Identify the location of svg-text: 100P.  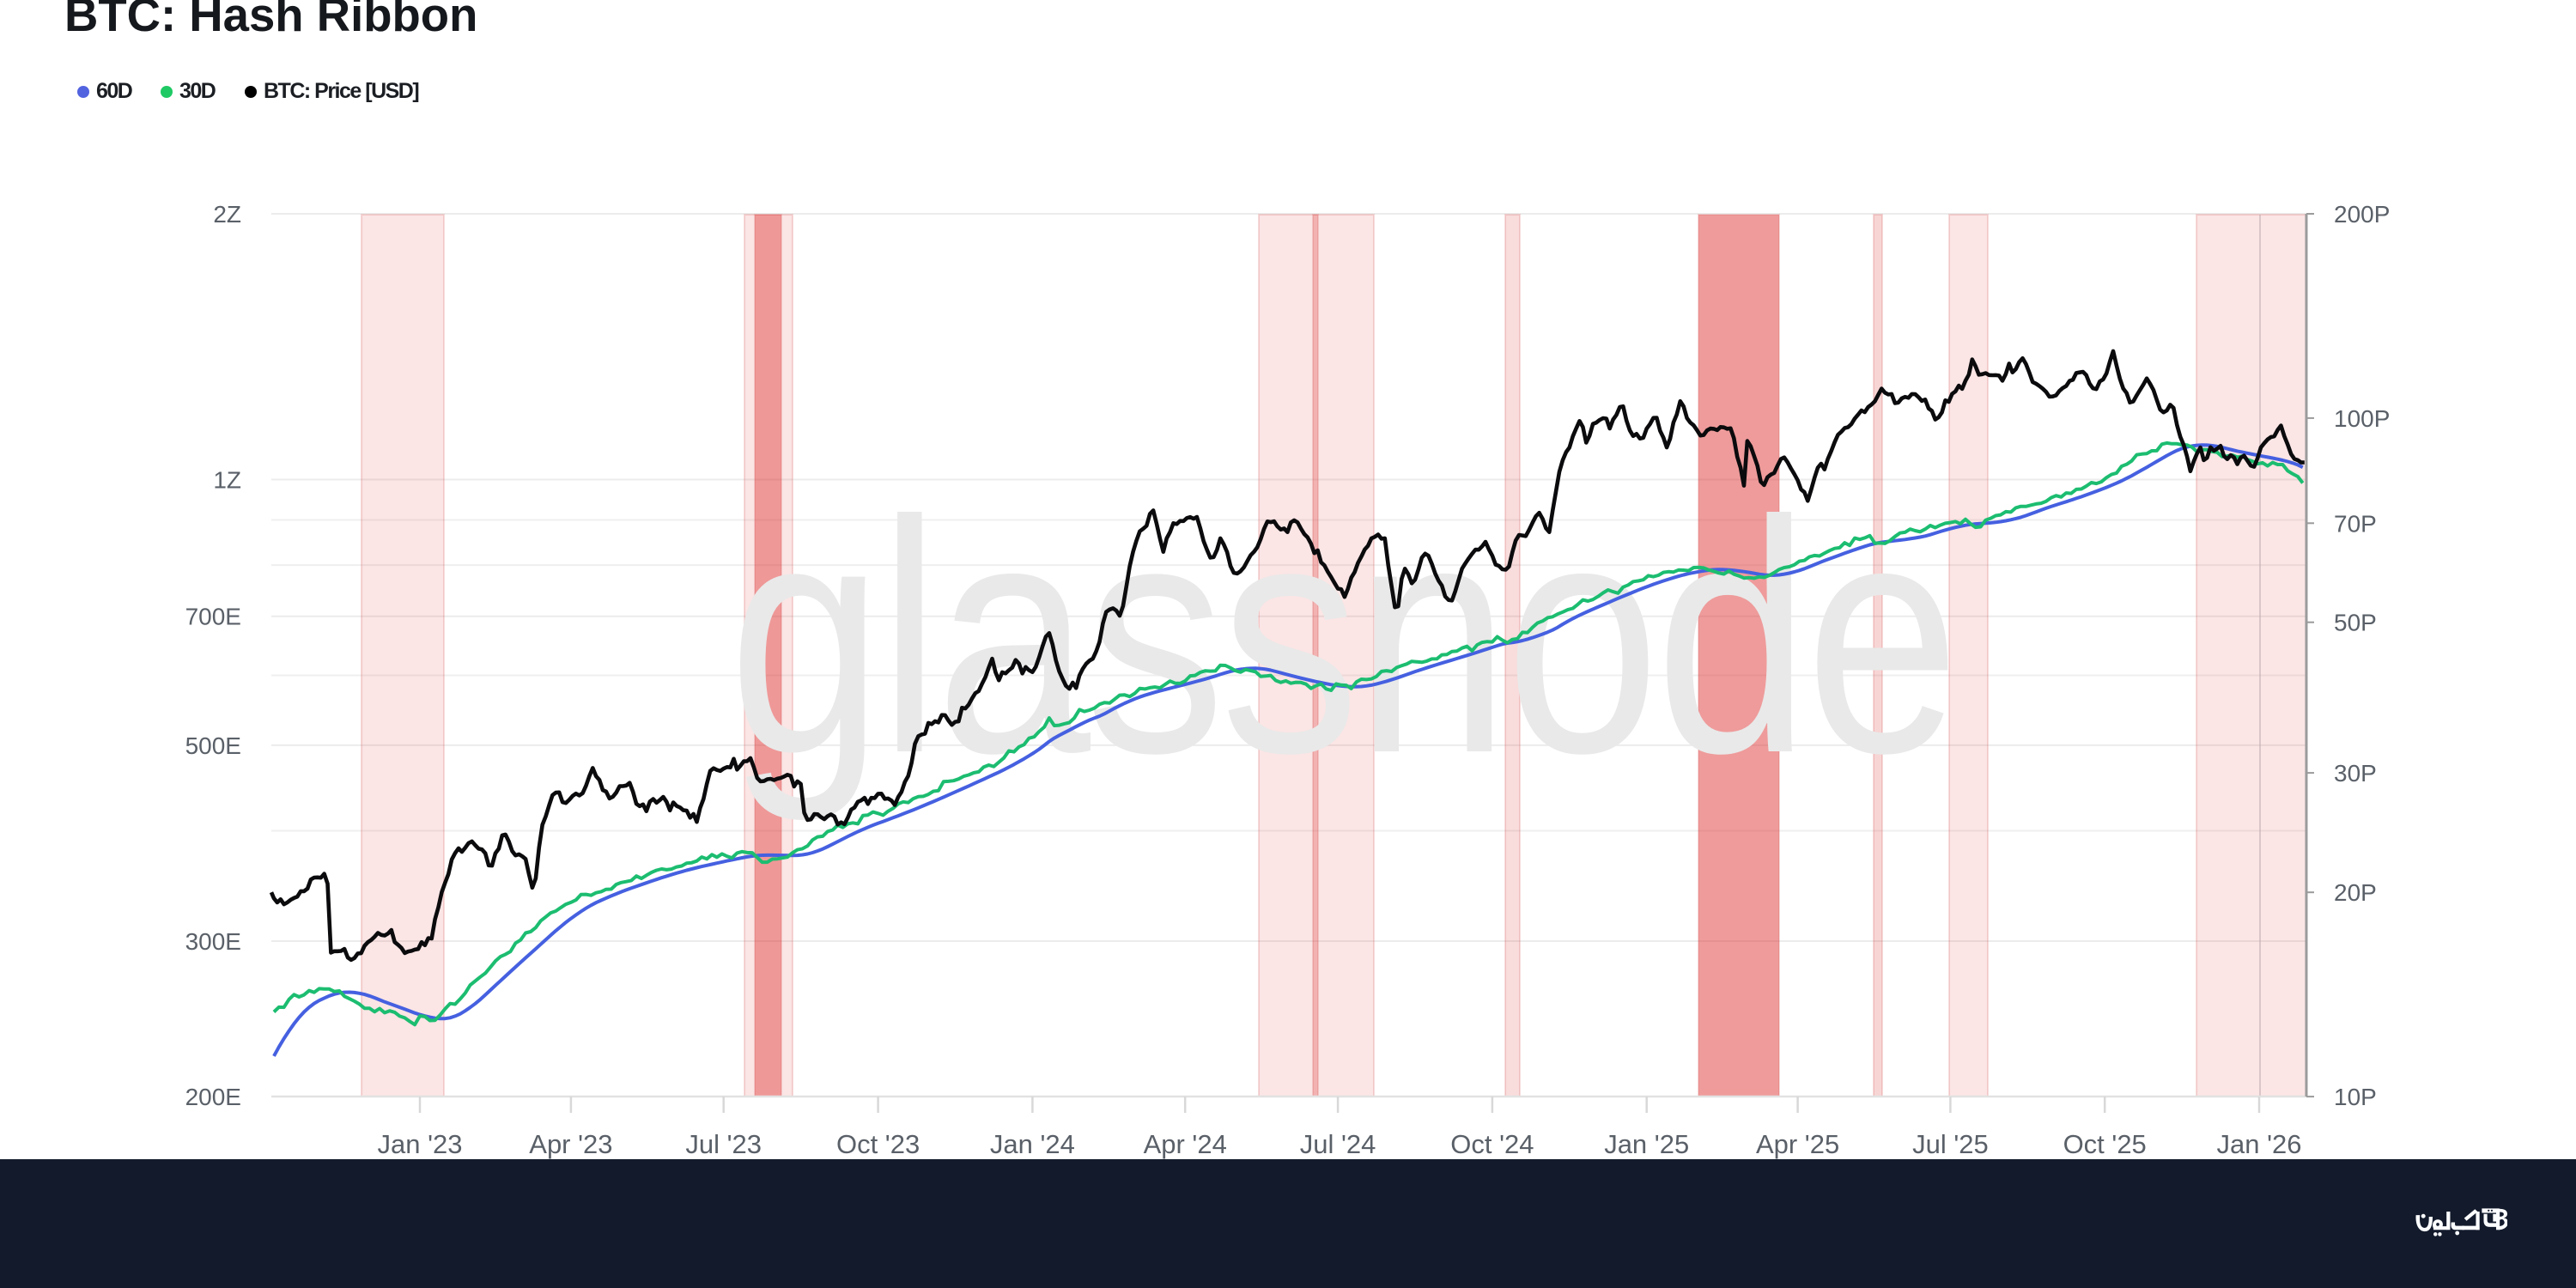
(2362, 419).